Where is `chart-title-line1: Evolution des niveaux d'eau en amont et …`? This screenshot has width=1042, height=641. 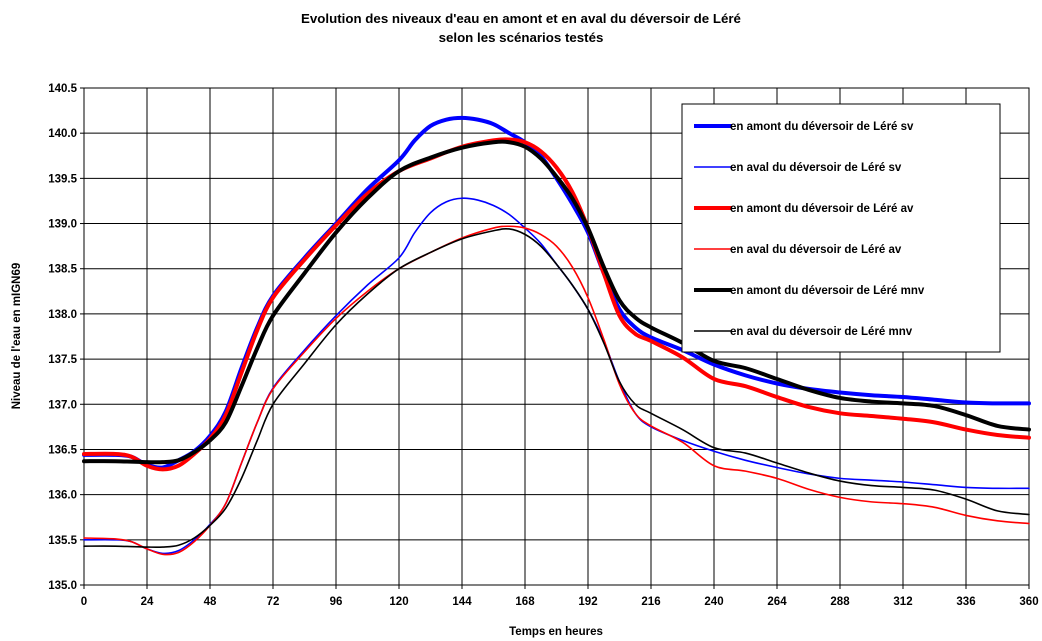 chart-title-line1: Evolution des niveaux d'eau en amont et … is located at coordinates (521, 18).